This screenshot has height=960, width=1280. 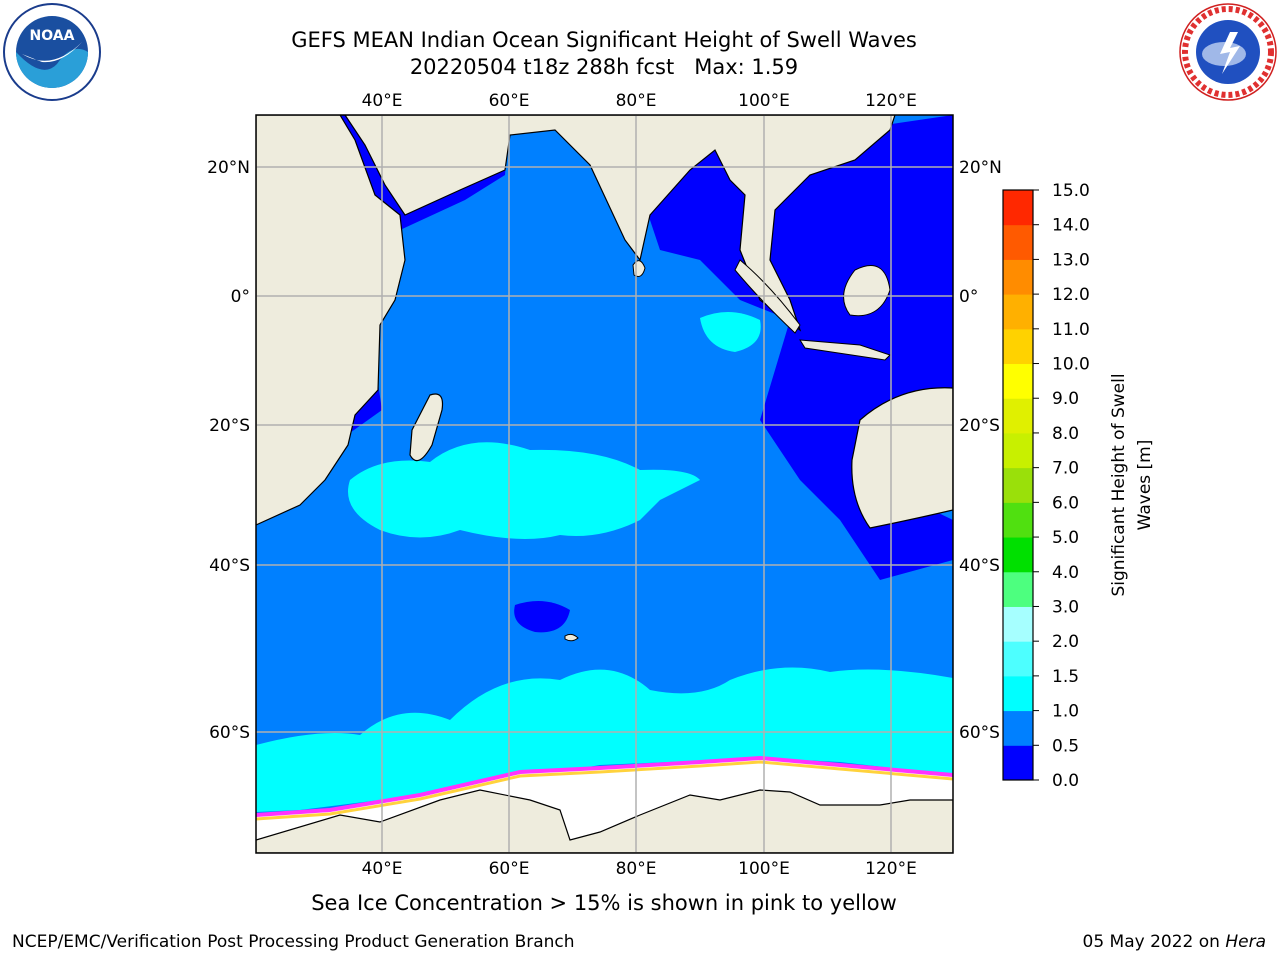 I want to click on lat-labels-right: 20°N 0° 20°S 40°S 60°S, so click(x=980, y=450).